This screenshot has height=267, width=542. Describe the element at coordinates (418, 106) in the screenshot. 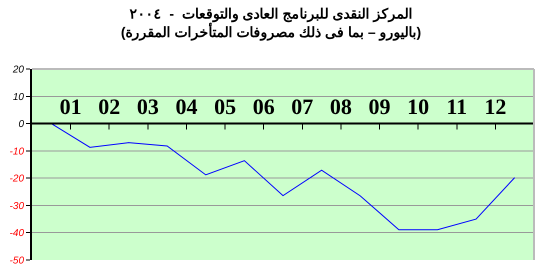

I see `x-tick-label: 10` at that location.